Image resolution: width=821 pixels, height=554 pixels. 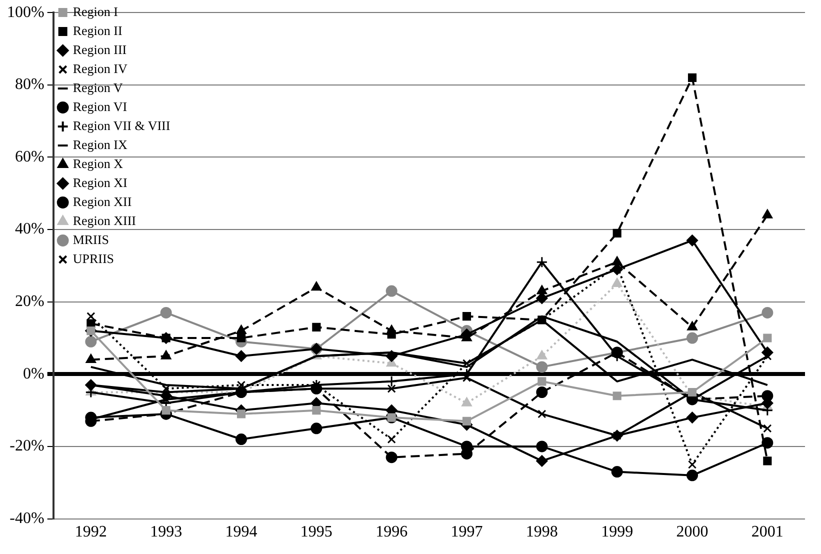 What do you see at coordinates (90, 239) in the screenshot?
I see `legend-label: MRIIS` at bounding box center [90, 239].